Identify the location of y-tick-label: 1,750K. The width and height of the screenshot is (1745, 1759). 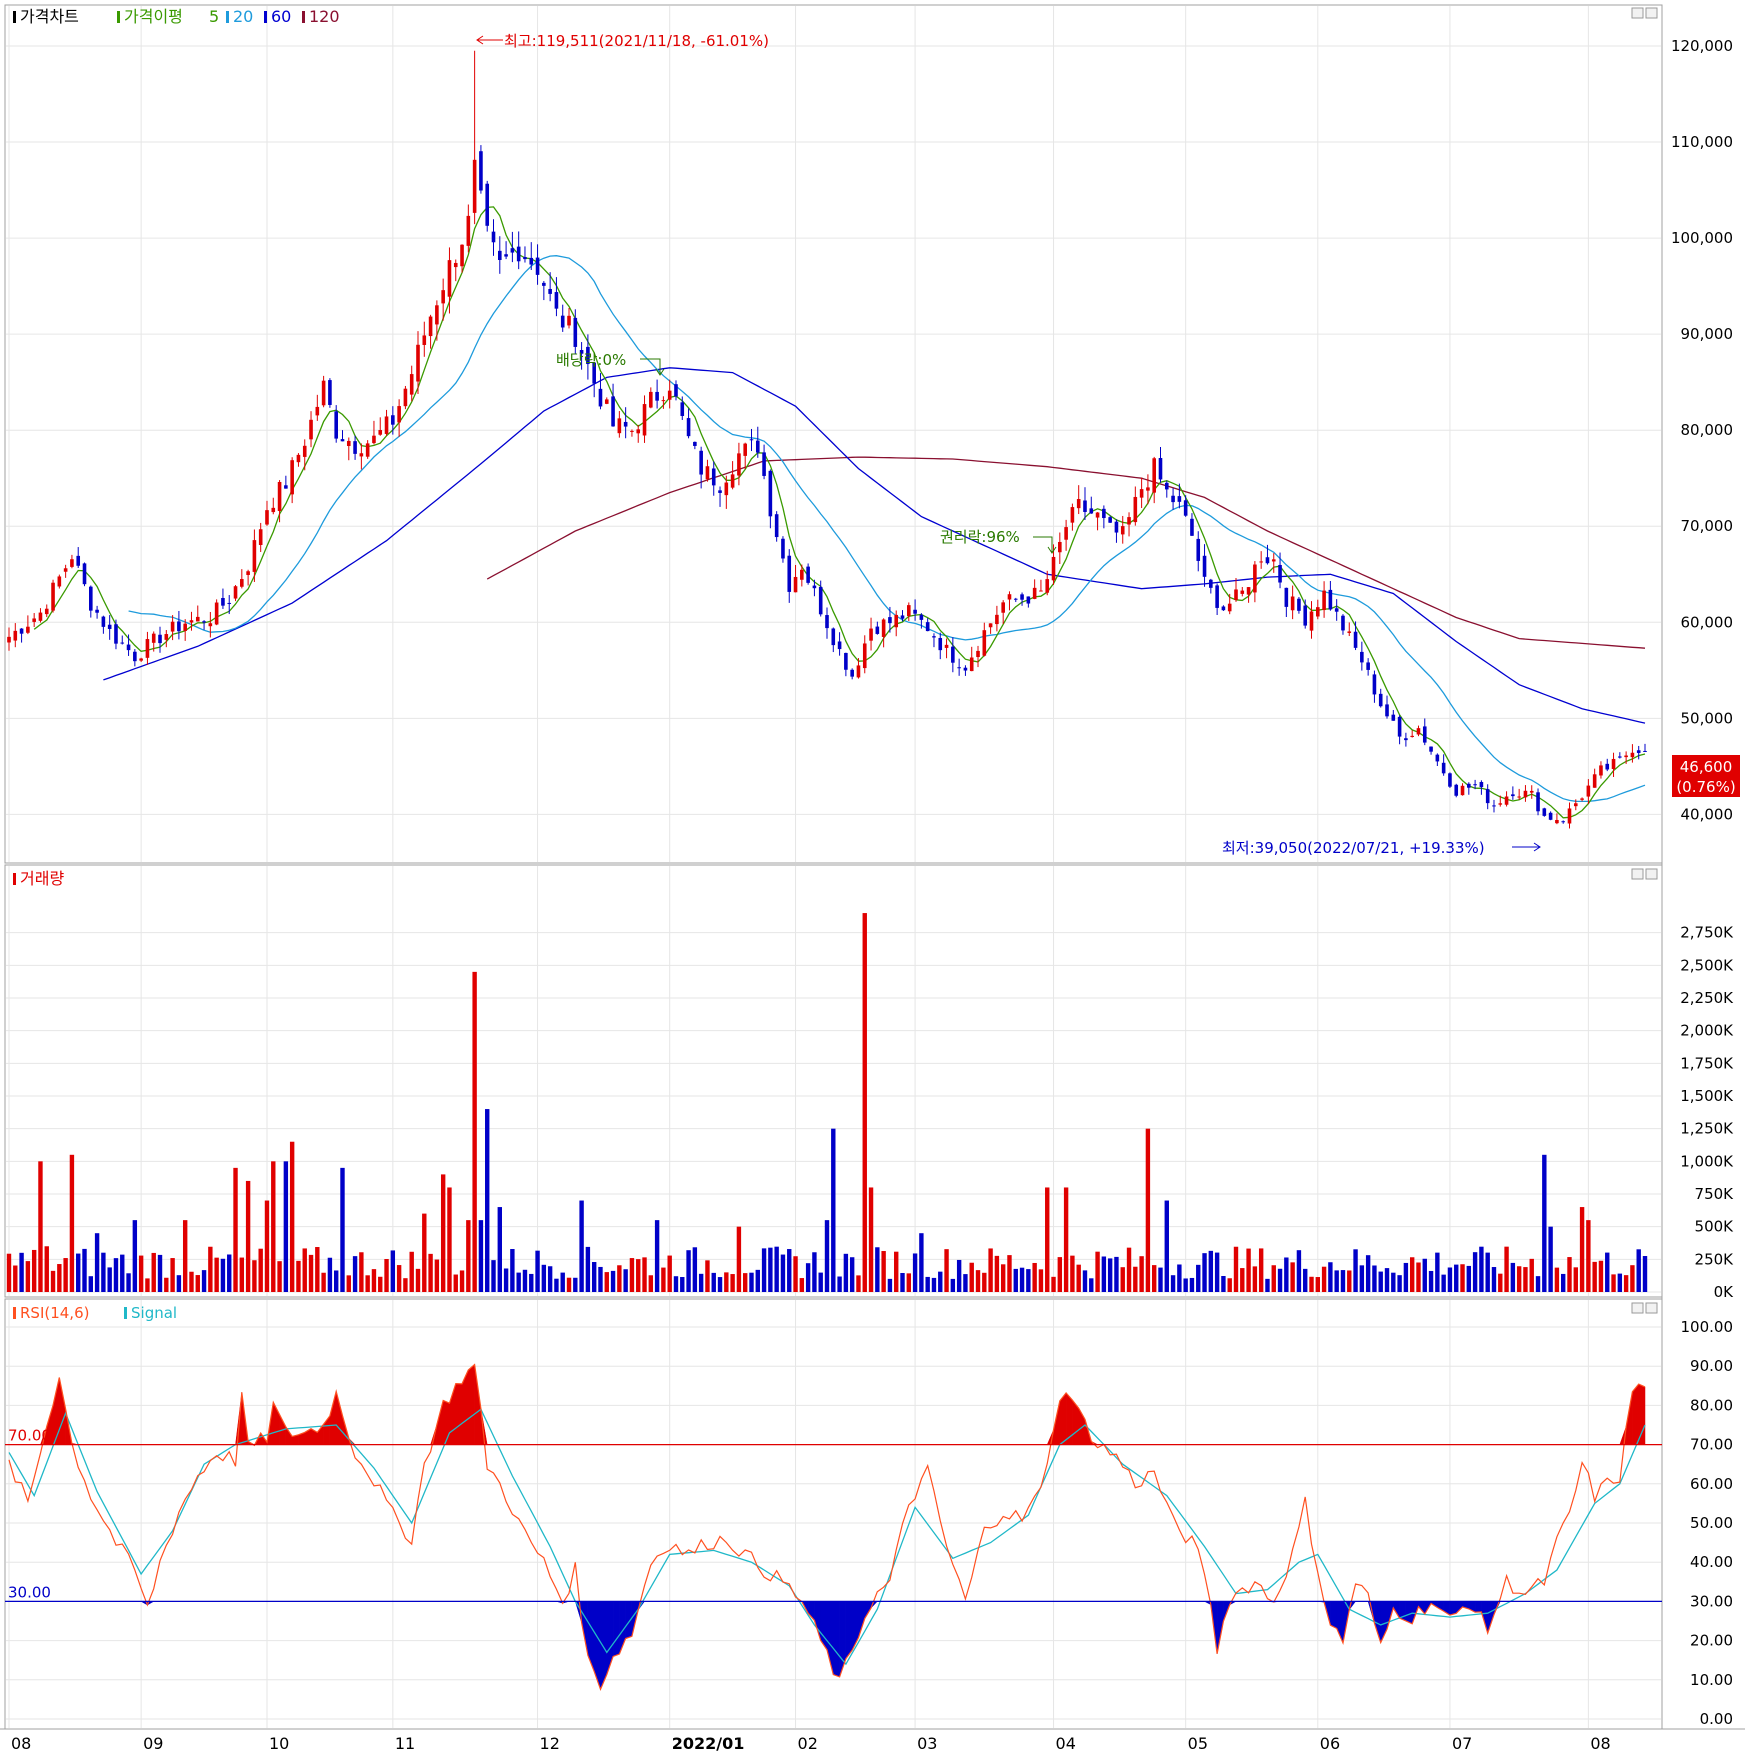
(1707, 1063).